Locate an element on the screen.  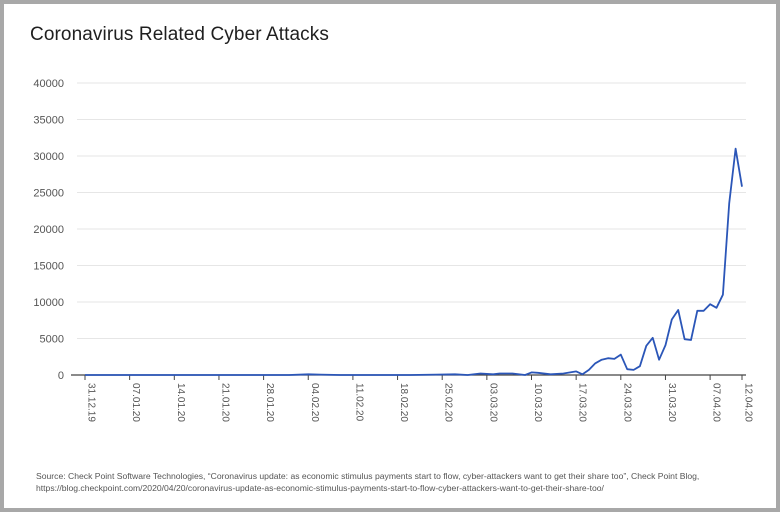
y-tick-label: 40000 is located at coordinates (48, 84).